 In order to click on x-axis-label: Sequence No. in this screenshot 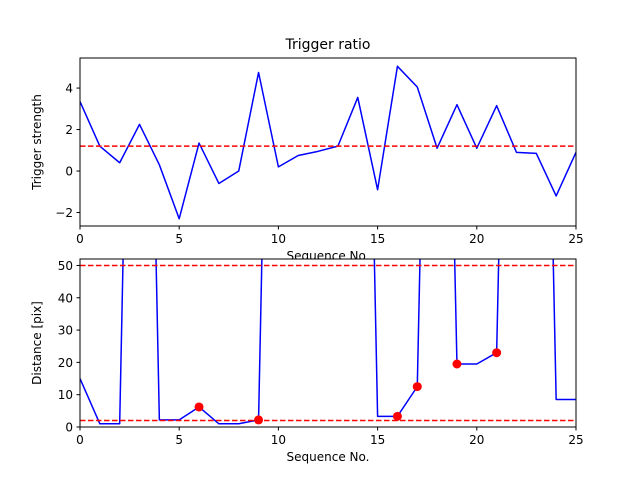, I will do `click(328, 457)`.